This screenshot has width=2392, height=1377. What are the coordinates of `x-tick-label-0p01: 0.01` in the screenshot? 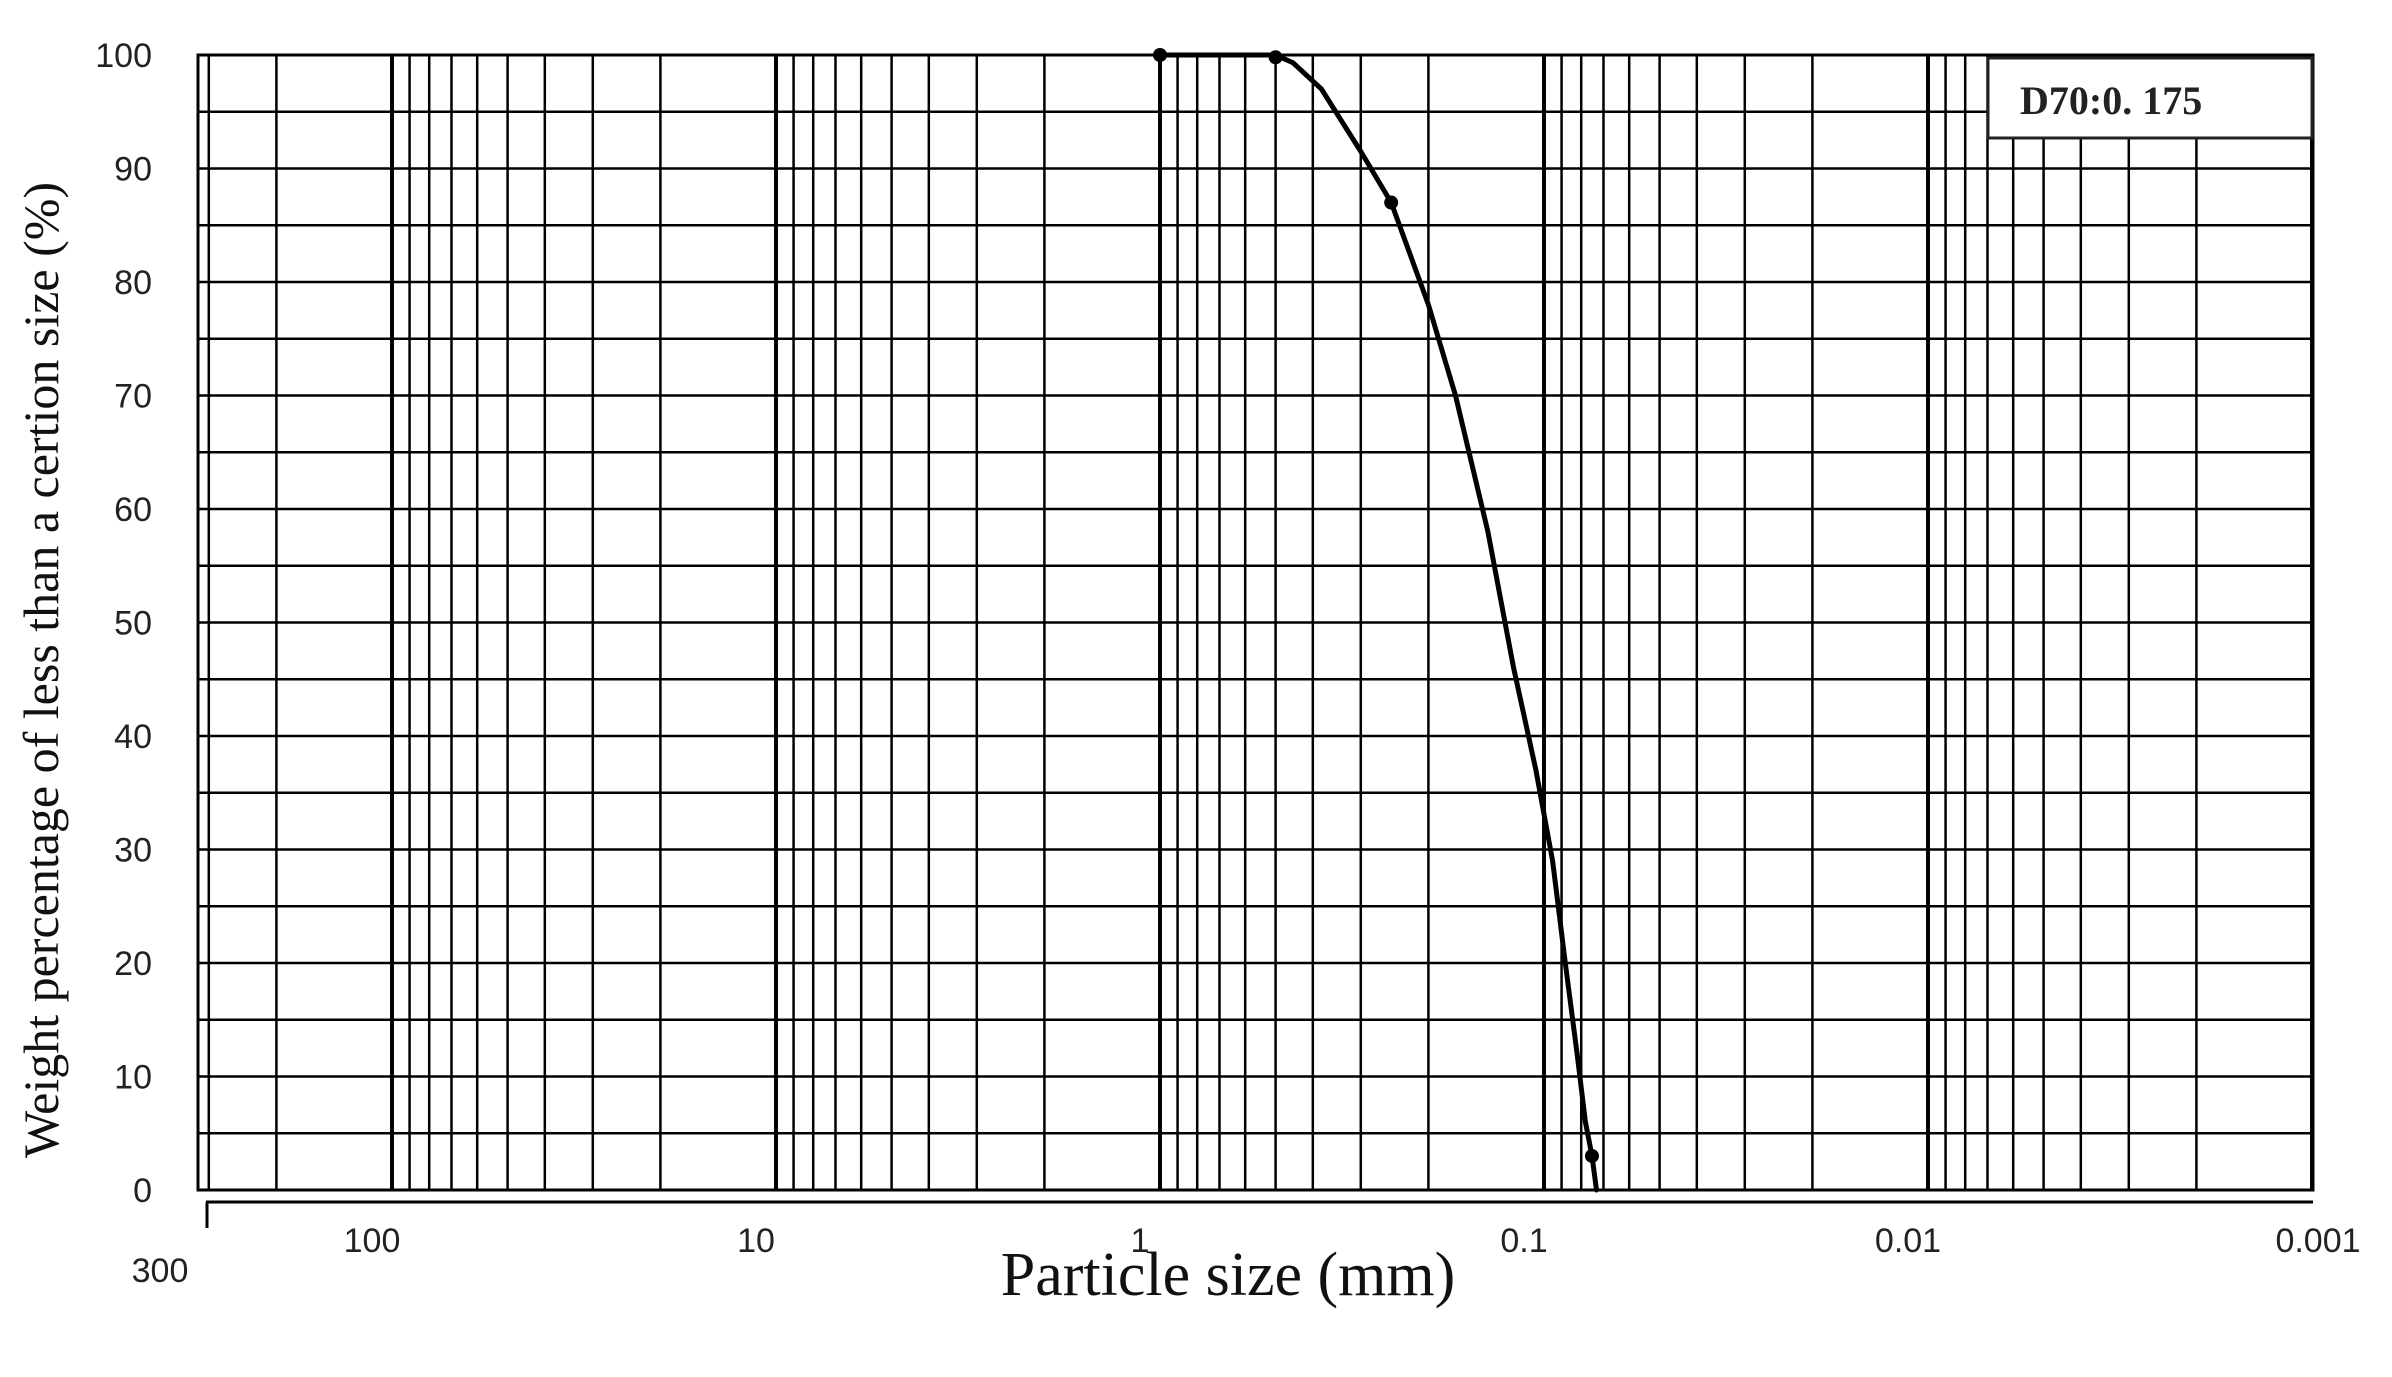 It's located at (1908, 1241).